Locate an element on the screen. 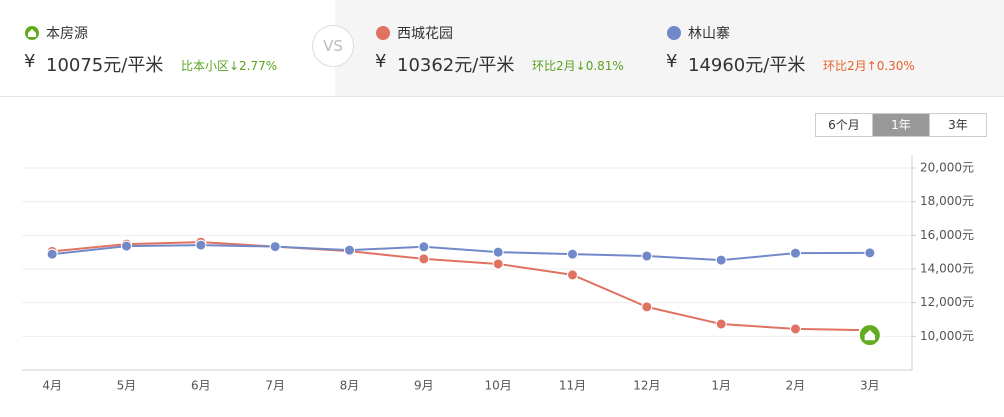 Image resolution: width=1004 pixels, height=417 pixels. x-tick-label: 11月 is located at coordinates (572, 386).